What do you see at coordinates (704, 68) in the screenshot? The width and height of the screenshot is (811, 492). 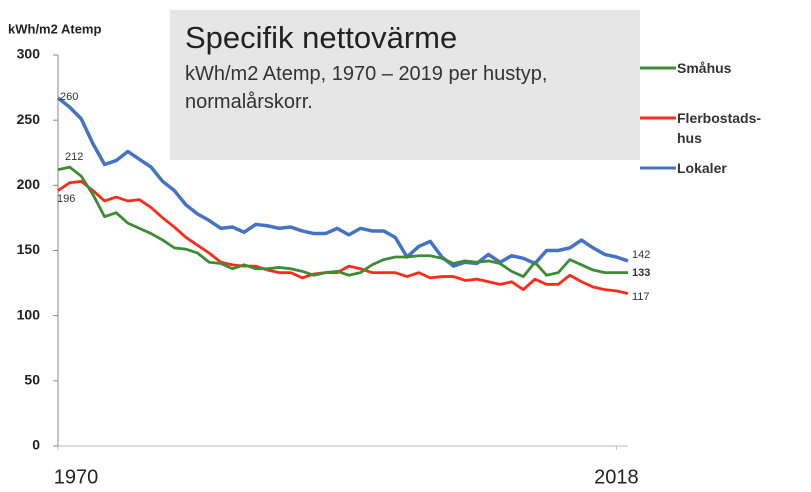 I see `legend-label: Småhus` at bounding box center [704, 68].